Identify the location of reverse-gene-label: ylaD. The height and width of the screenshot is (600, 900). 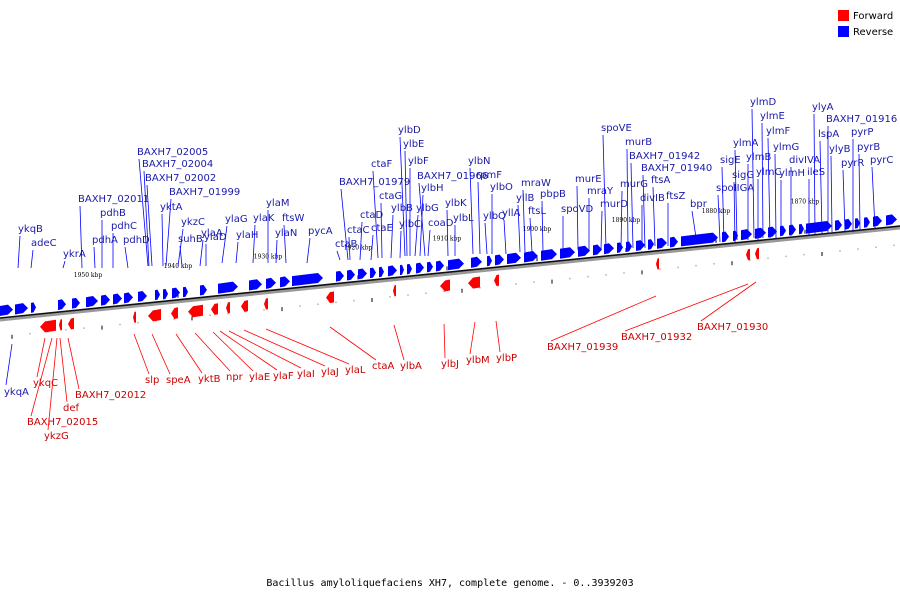
(215, 237).